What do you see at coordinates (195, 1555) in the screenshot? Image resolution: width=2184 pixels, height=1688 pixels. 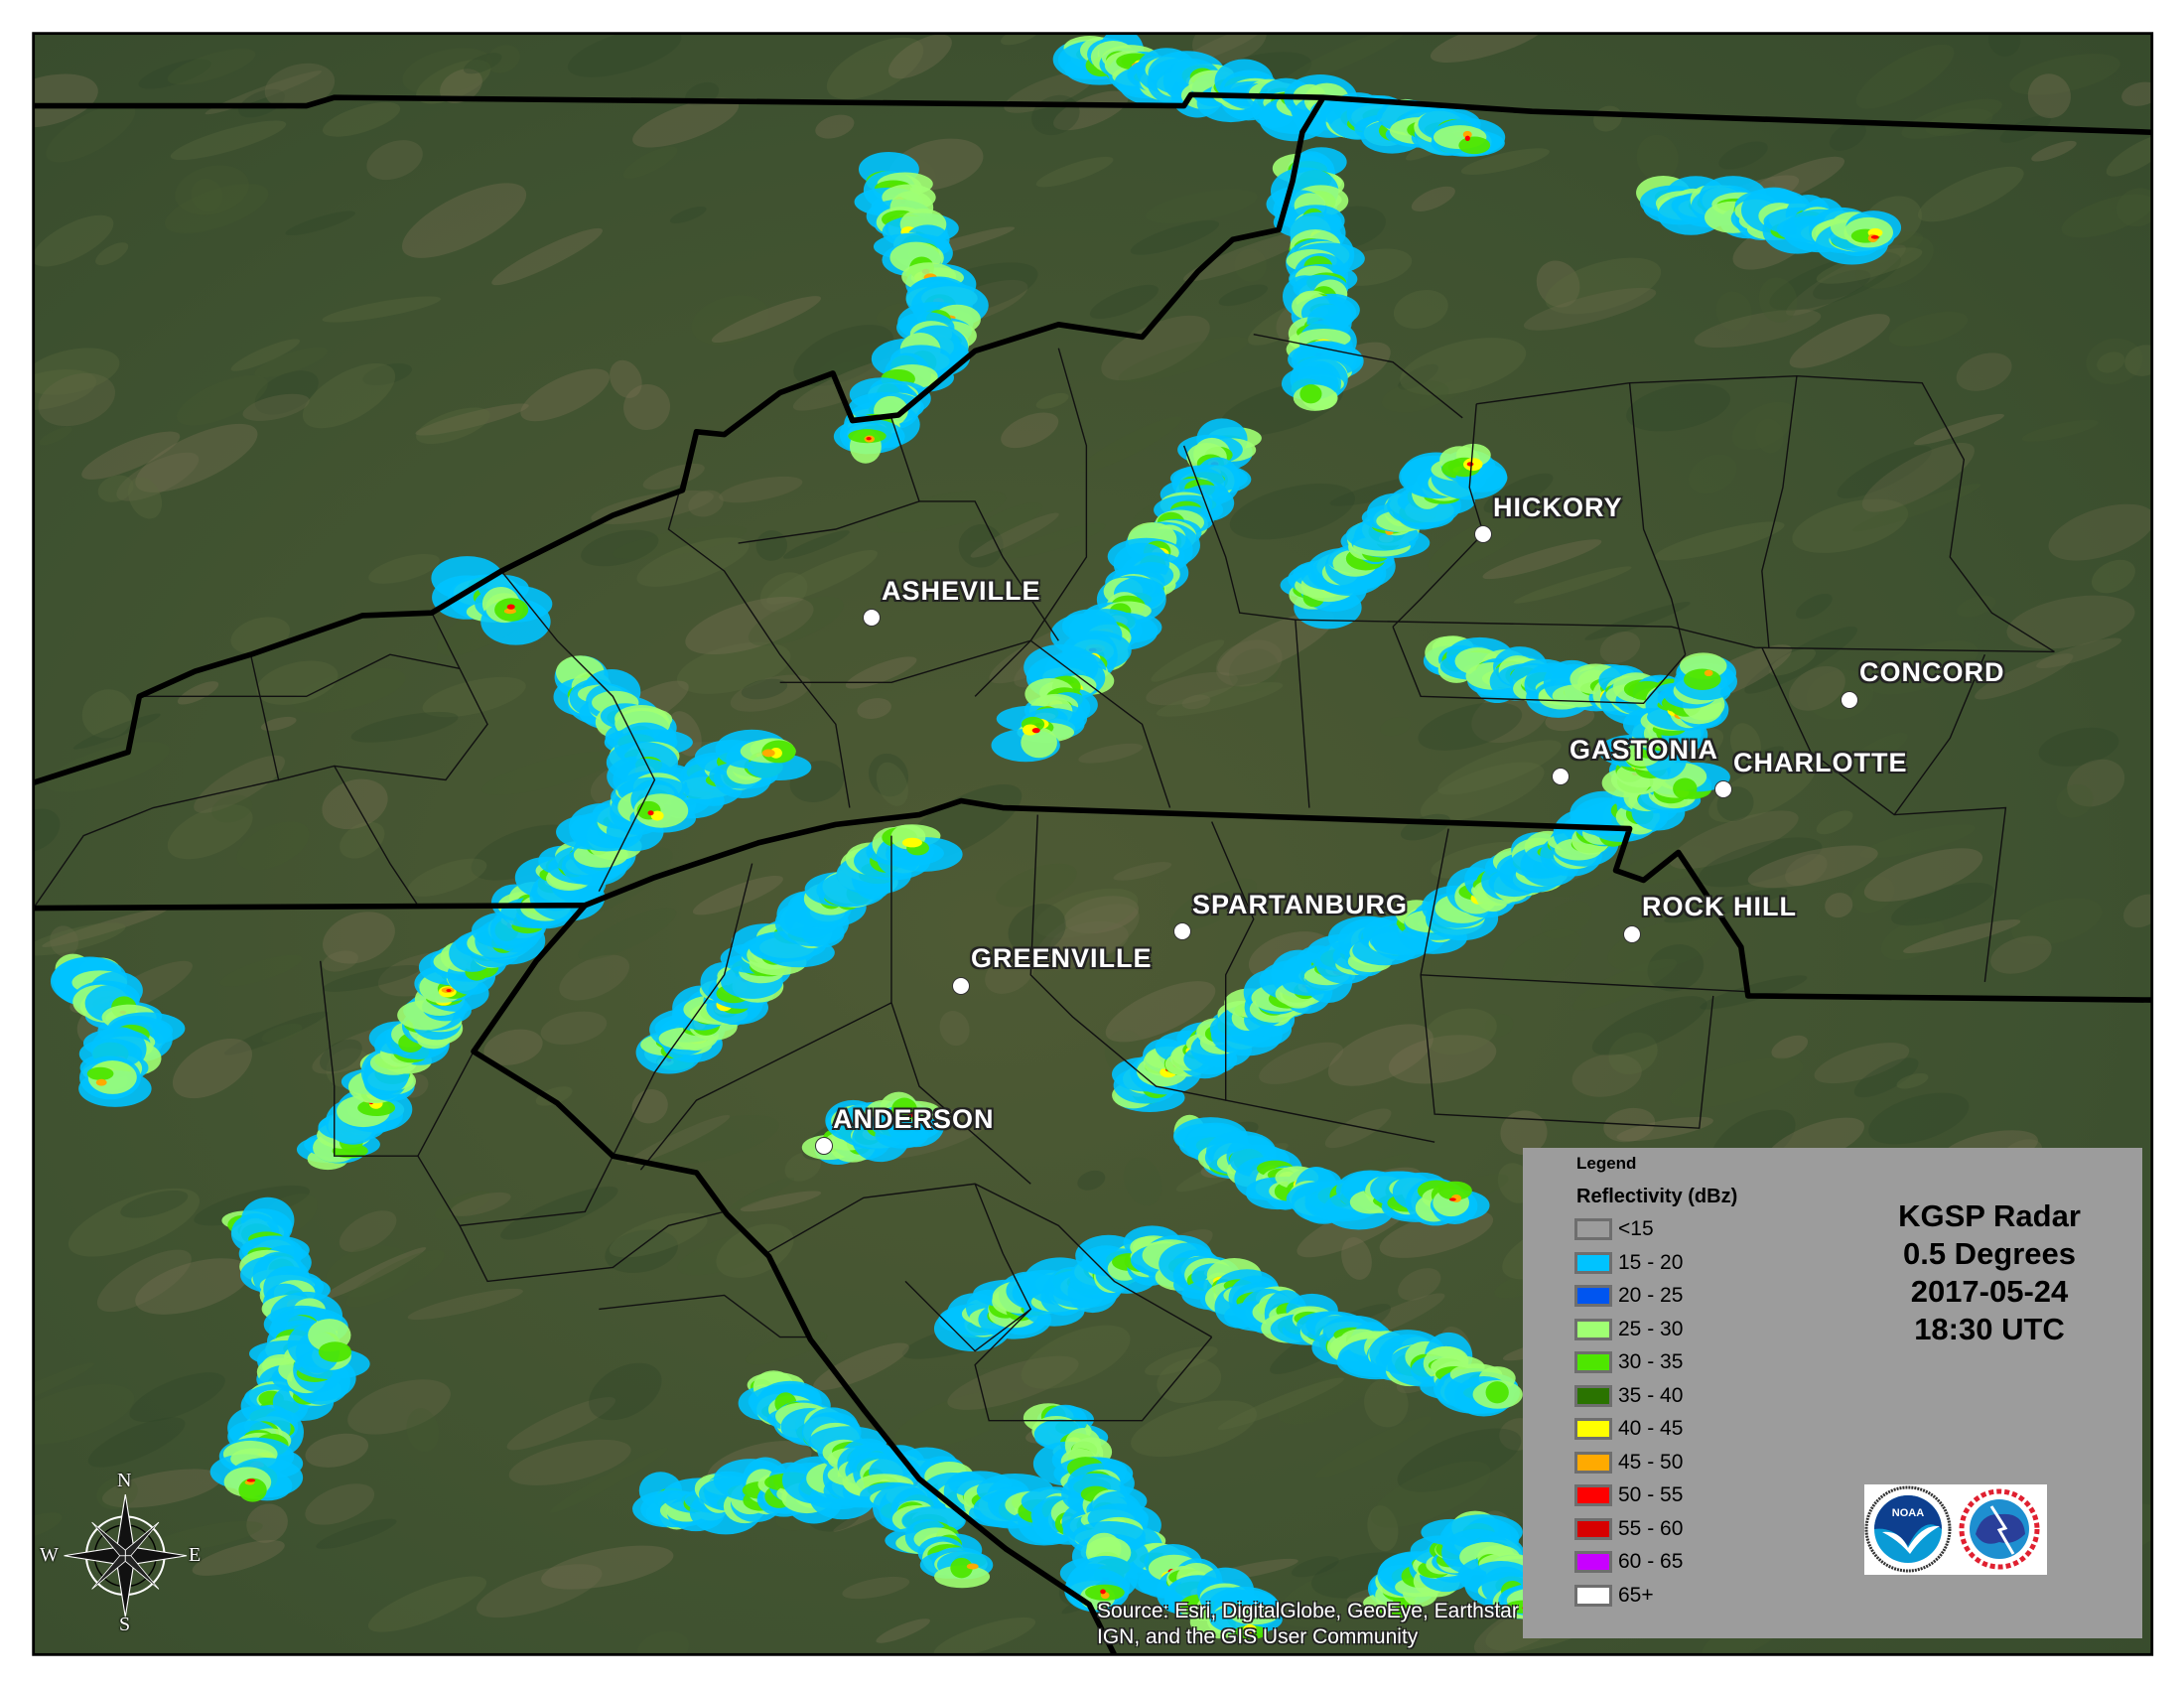 I see `compass-east-label: E` at bounding box center [195, 1555].